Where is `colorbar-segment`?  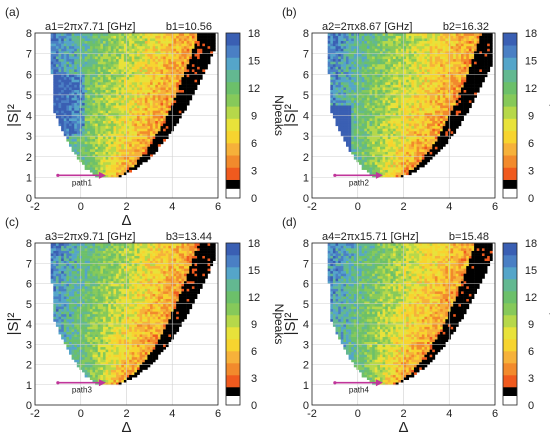
colorbar-segment is located at coordinates (233, 39).